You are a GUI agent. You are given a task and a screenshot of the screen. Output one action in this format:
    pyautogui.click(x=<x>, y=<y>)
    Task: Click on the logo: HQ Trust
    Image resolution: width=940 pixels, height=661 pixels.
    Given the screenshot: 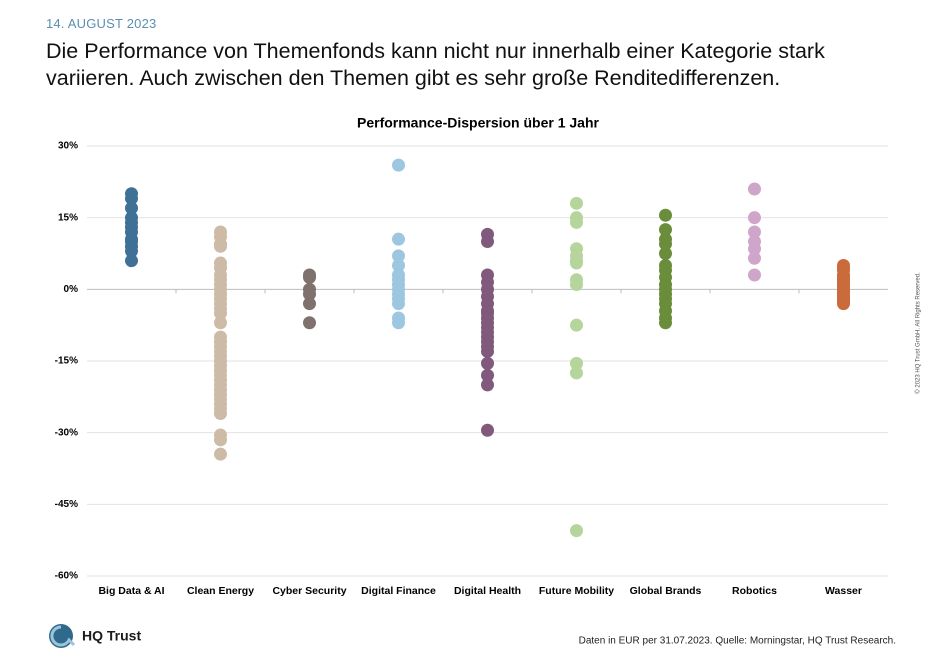 What is the action you would take?
    pyautogui.click(x=95, y=636)
    